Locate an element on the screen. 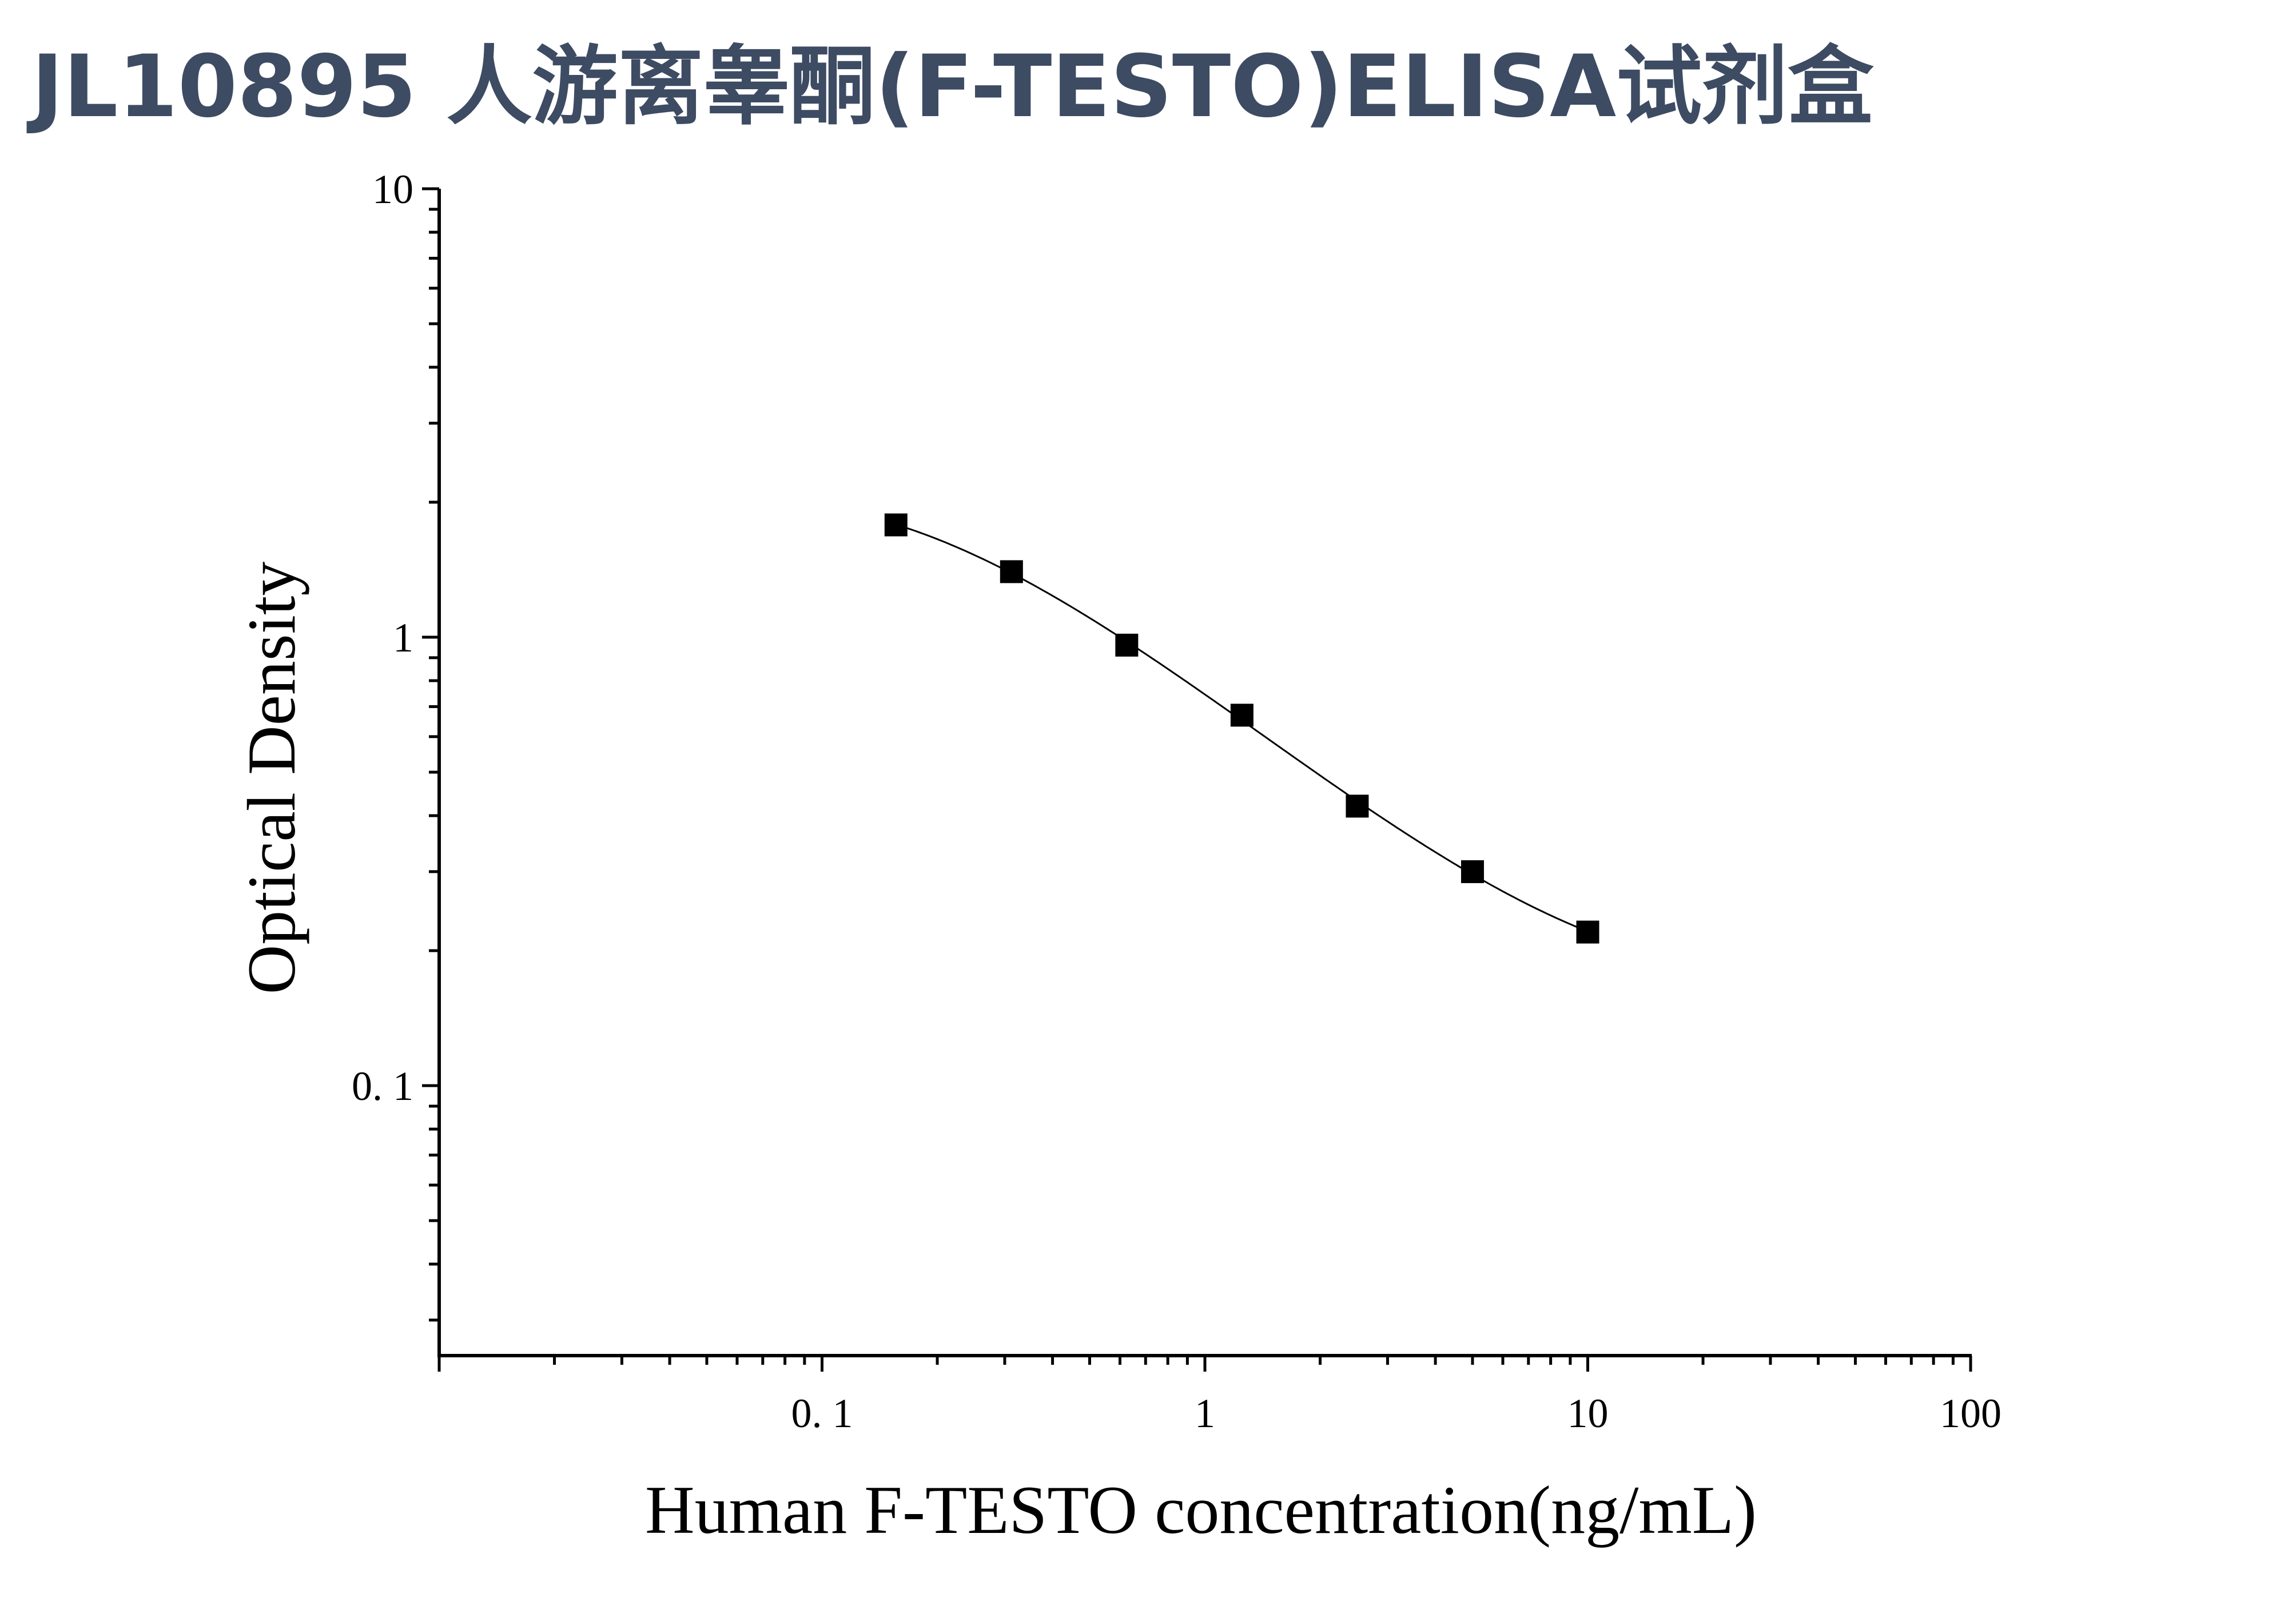  x-tick-label: 10 is located at coordinates (1588, 1413).